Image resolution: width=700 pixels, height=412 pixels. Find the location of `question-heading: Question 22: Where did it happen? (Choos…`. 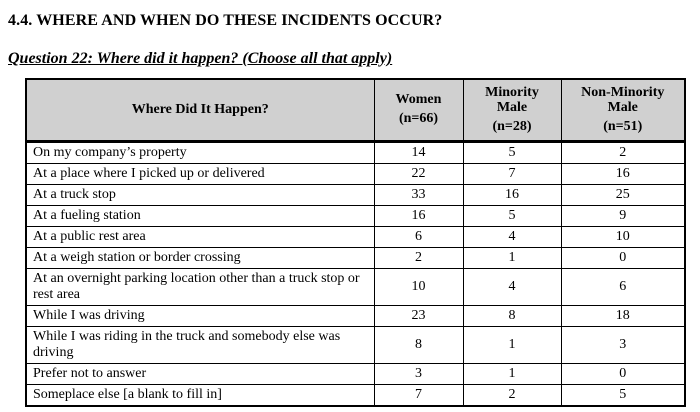

question-heading: Question 22: Where did it happen? (Choos… is located at coordinates (200, 58).